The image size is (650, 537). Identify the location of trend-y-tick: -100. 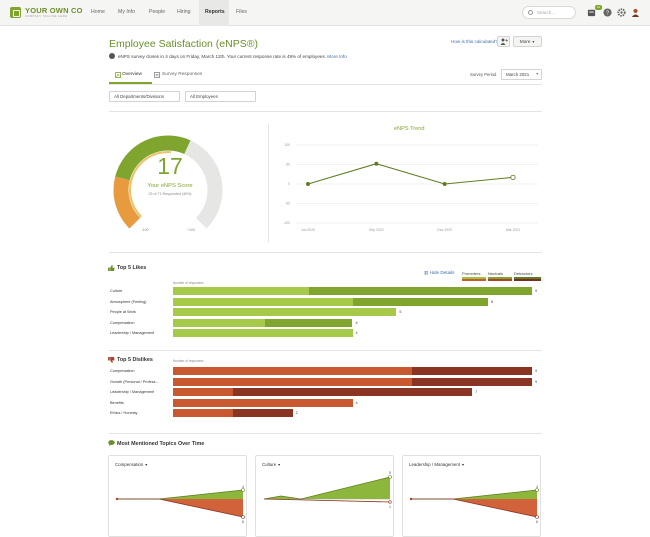
(286, 223).